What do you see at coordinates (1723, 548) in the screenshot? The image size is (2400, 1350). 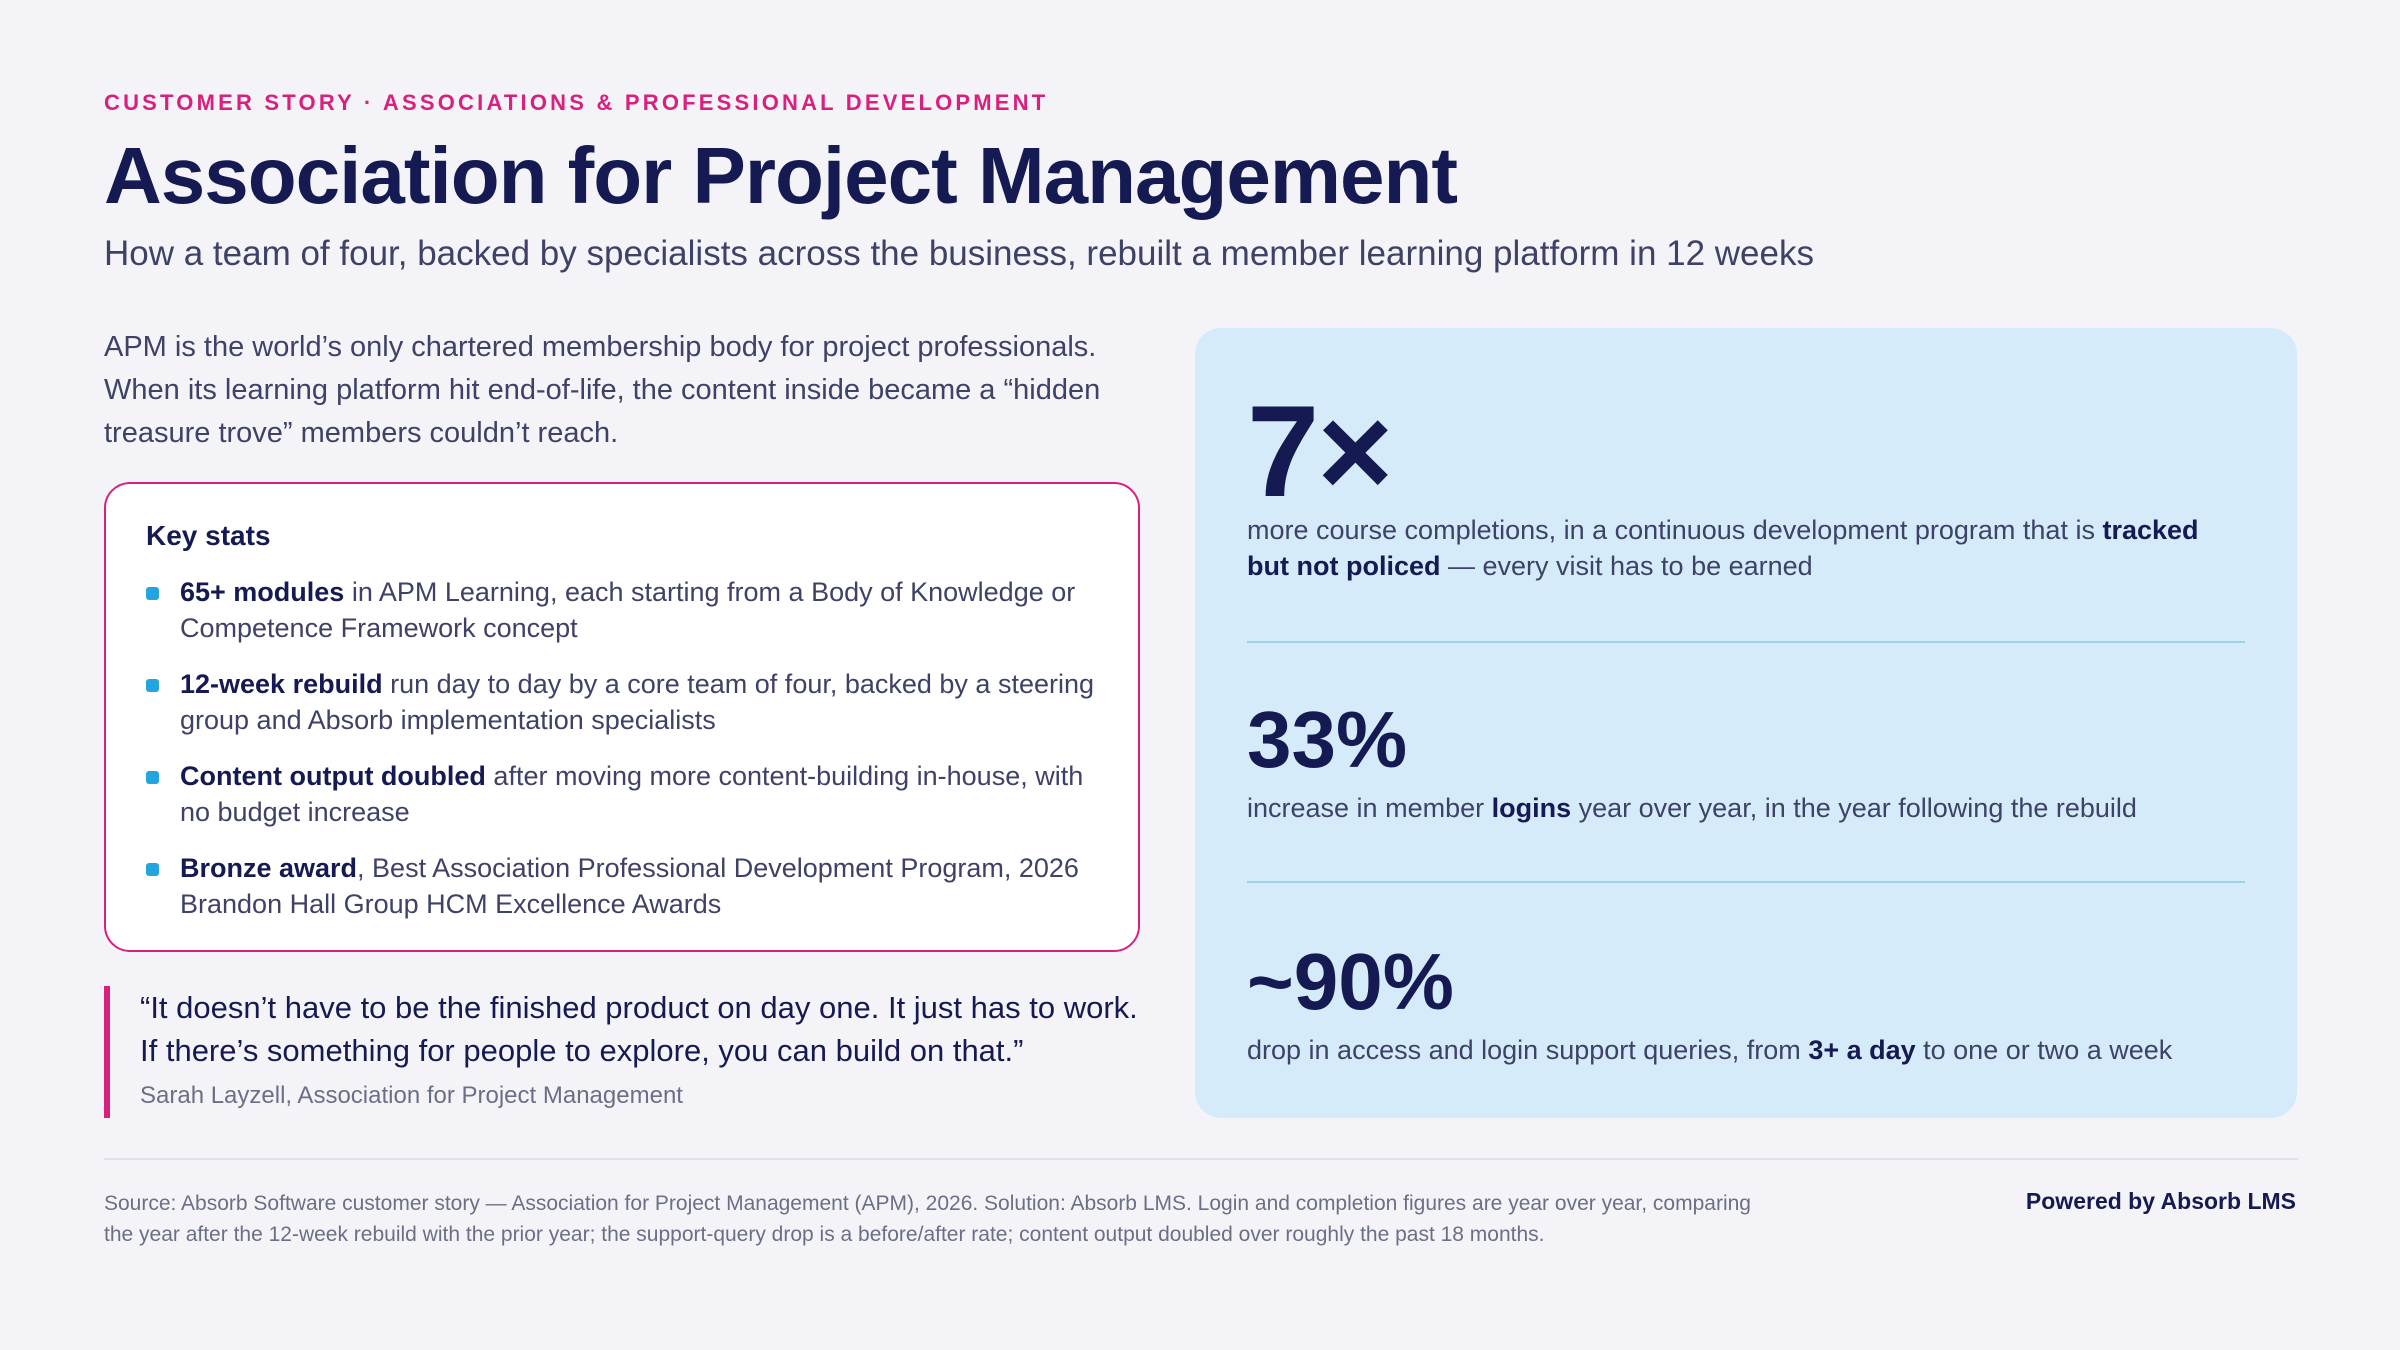 I see `metric-desc-bold: tracked but not policed` at bounding box center [1723, 548].